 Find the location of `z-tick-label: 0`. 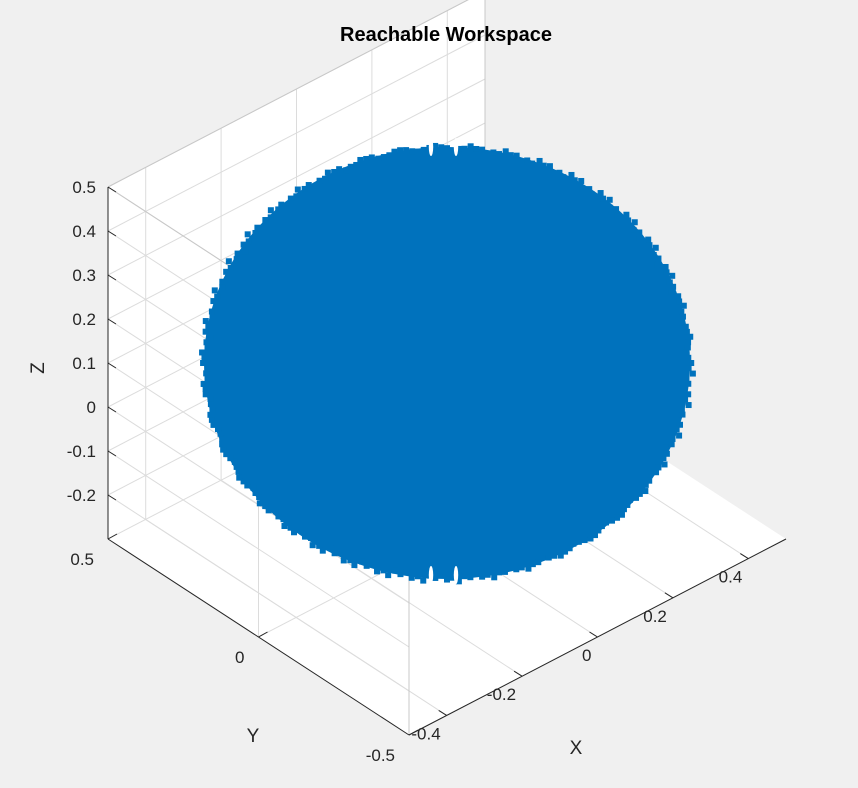

z-tick-label: 0 is located at coordinates (91, 407).